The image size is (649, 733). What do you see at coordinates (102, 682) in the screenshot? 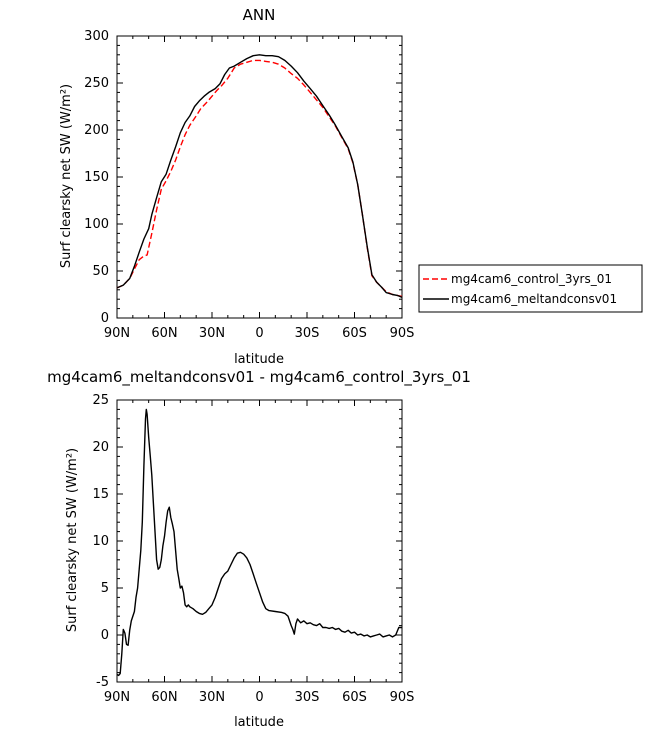
I see `bottom-y-tick-label: -5` at bounding box center [102, 682].